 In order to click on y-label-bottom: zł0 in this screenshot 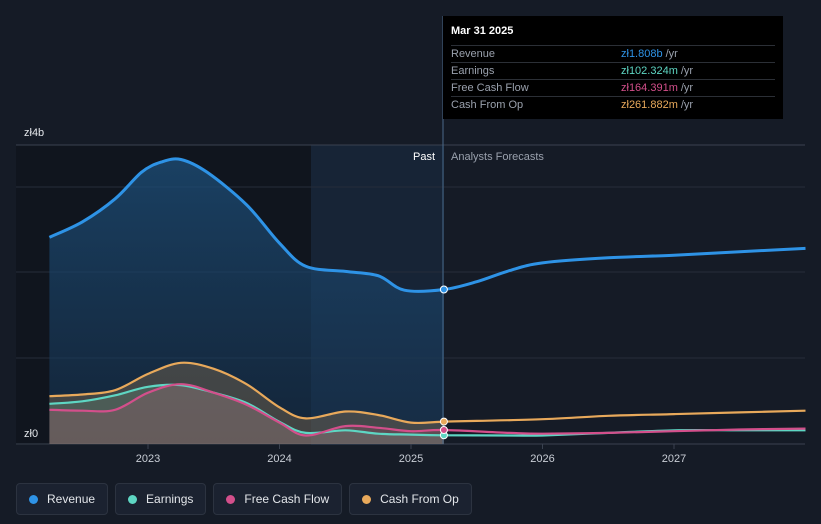, I will do `click(31, 434)`.